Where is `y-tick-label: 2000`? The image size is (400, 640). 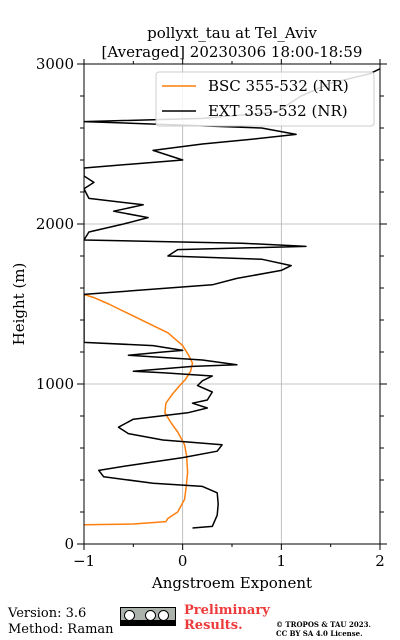 y-tick-label: 2000 is located at coordinates (55, 224).